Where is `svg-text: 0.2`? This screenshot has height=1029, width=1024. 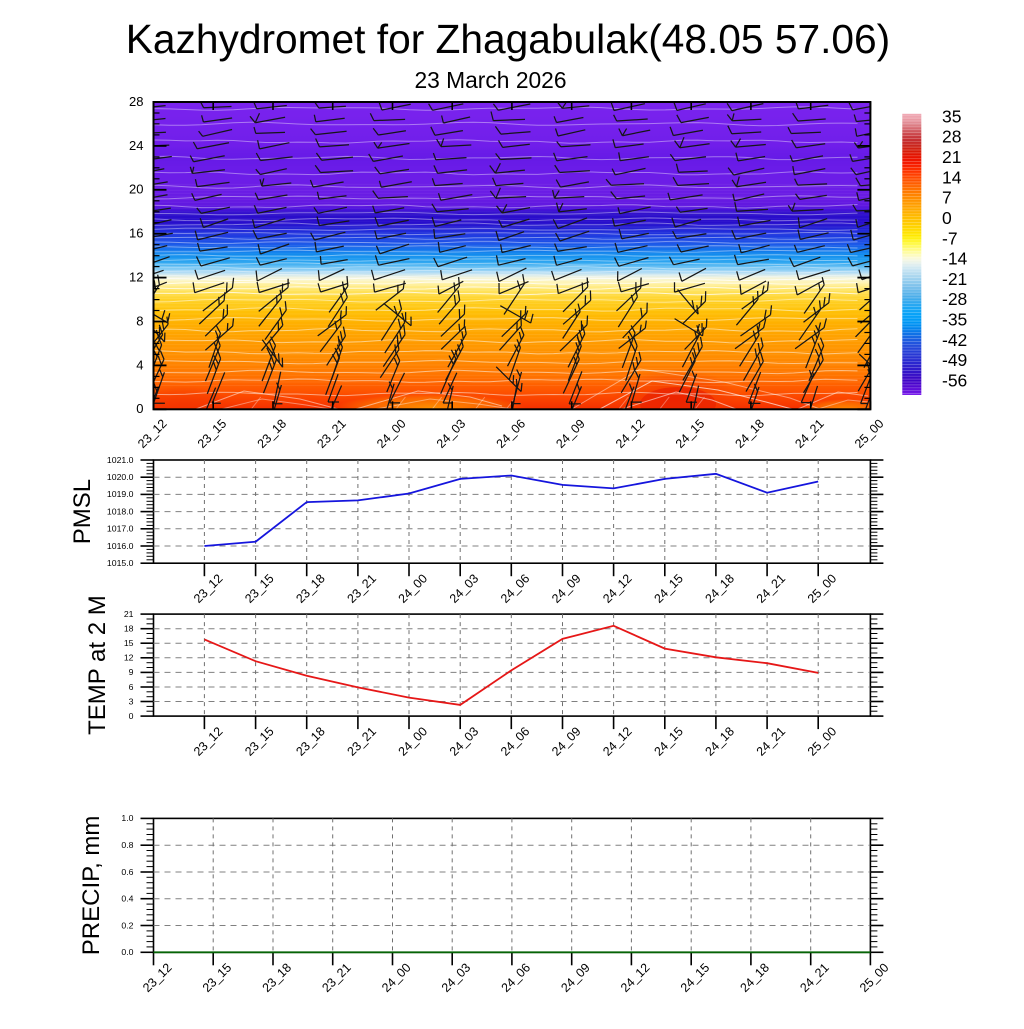
svg-text: 0.2 is located at coordinates (127, 925).